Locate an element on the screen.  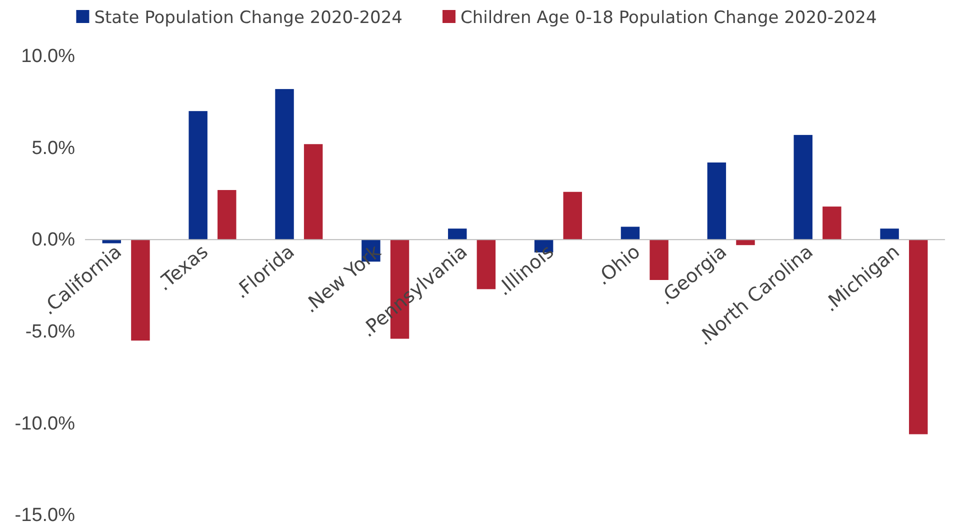
y-tick-label: 10.0% is located at coordinates (48, 57).